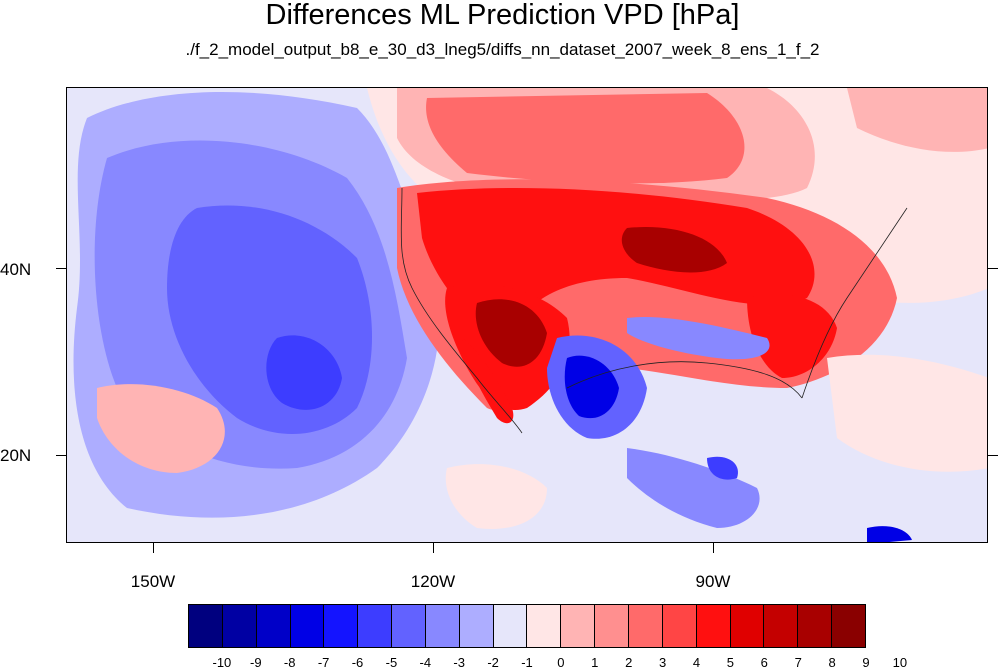  Describe the element at coordinates (323, 662) in the screenshot. I see `colorbar-tick-label: -7` at that location.